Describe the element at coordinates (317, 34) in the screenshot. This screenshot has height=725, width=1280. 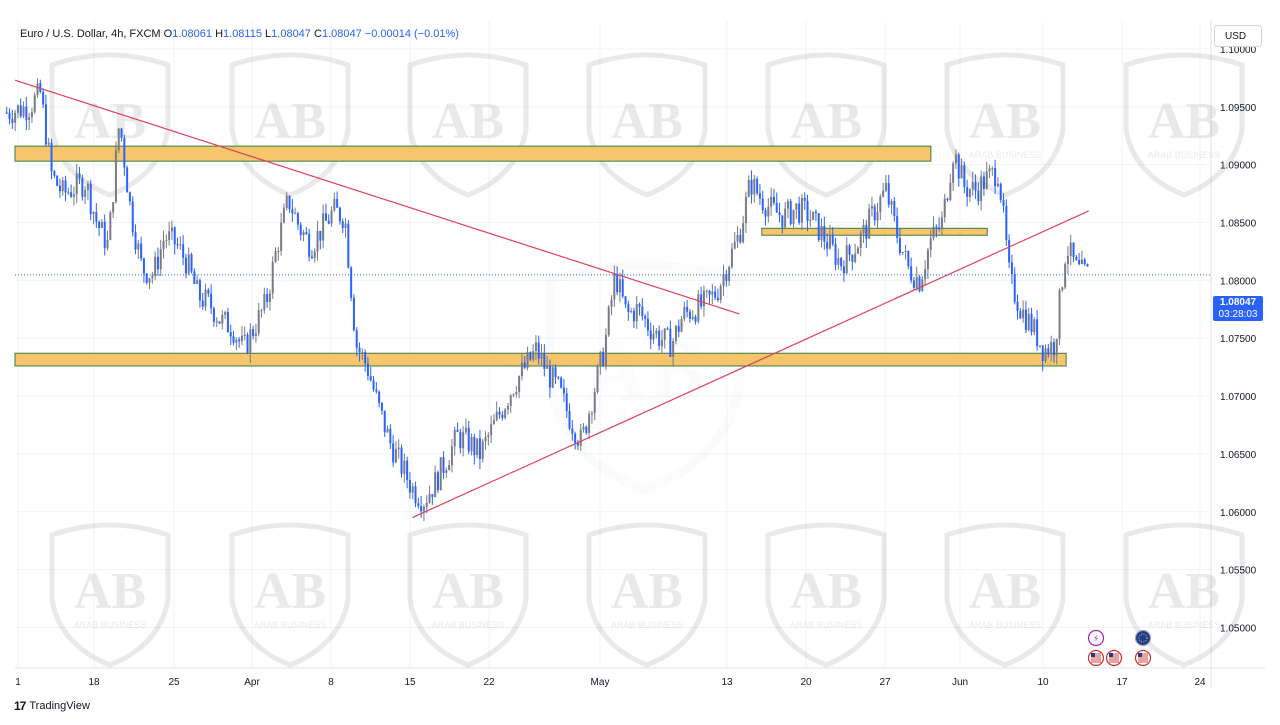
I see `close-label: C` at that location.